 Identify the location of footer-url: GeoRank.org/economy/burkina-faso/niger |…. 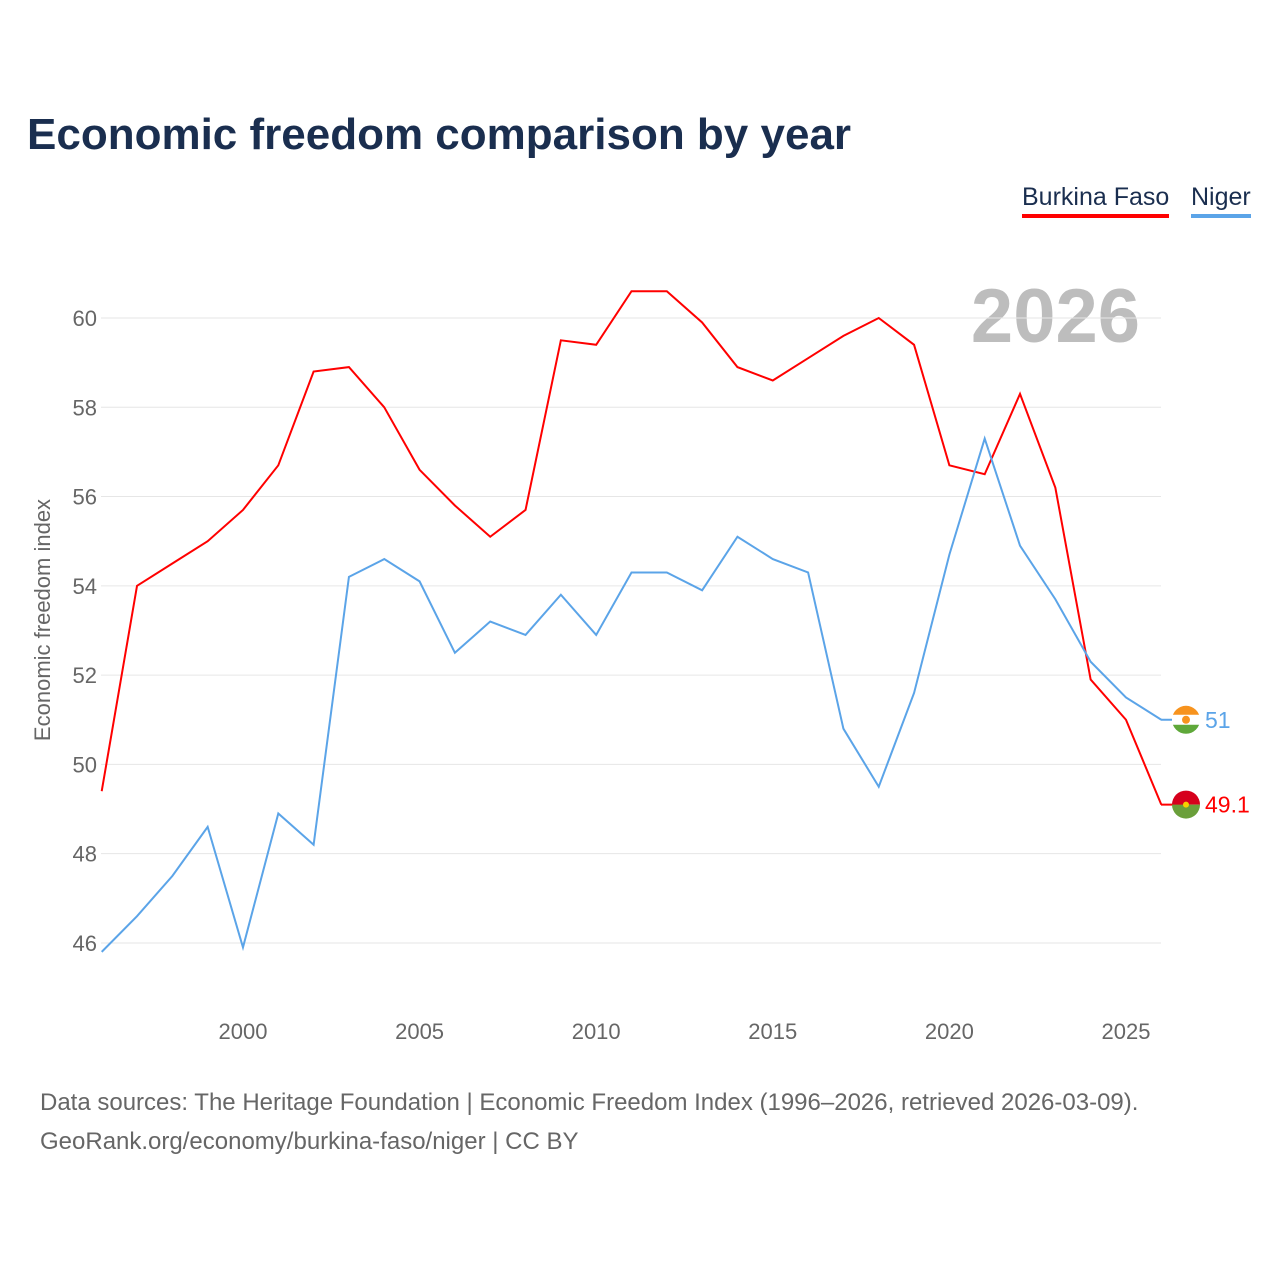
(309, 1141).